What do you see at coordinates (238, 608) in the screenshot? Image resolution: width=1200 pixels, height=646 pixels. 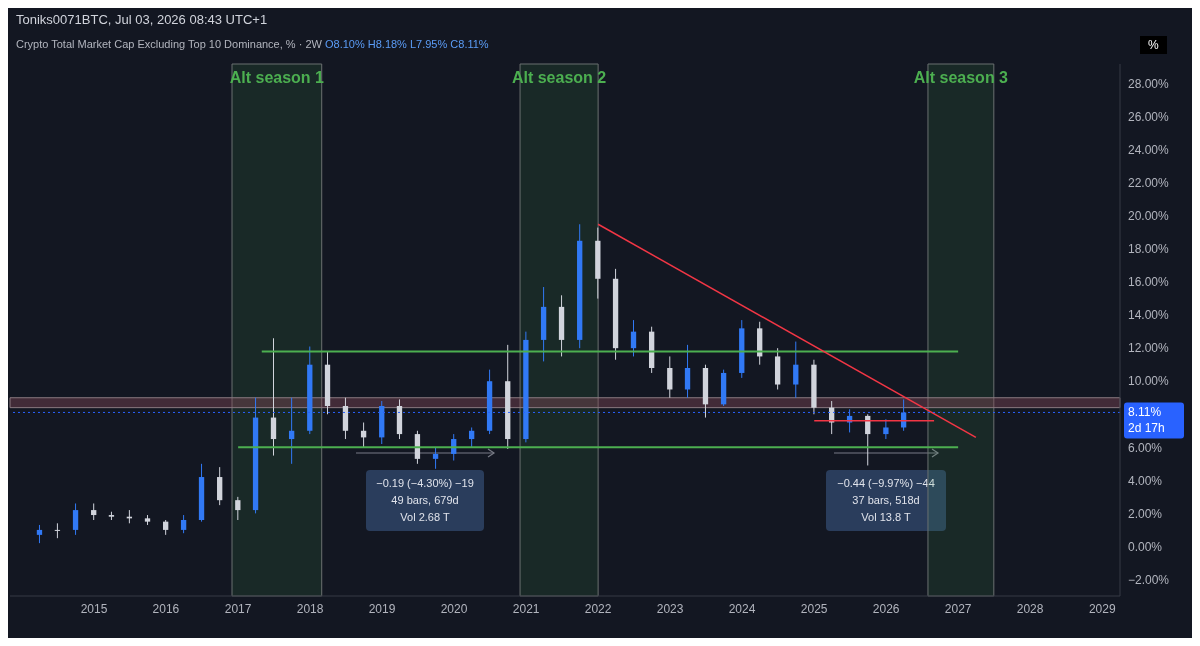 I see `x-tick-label: 2017` at bounding box center [238, 608].